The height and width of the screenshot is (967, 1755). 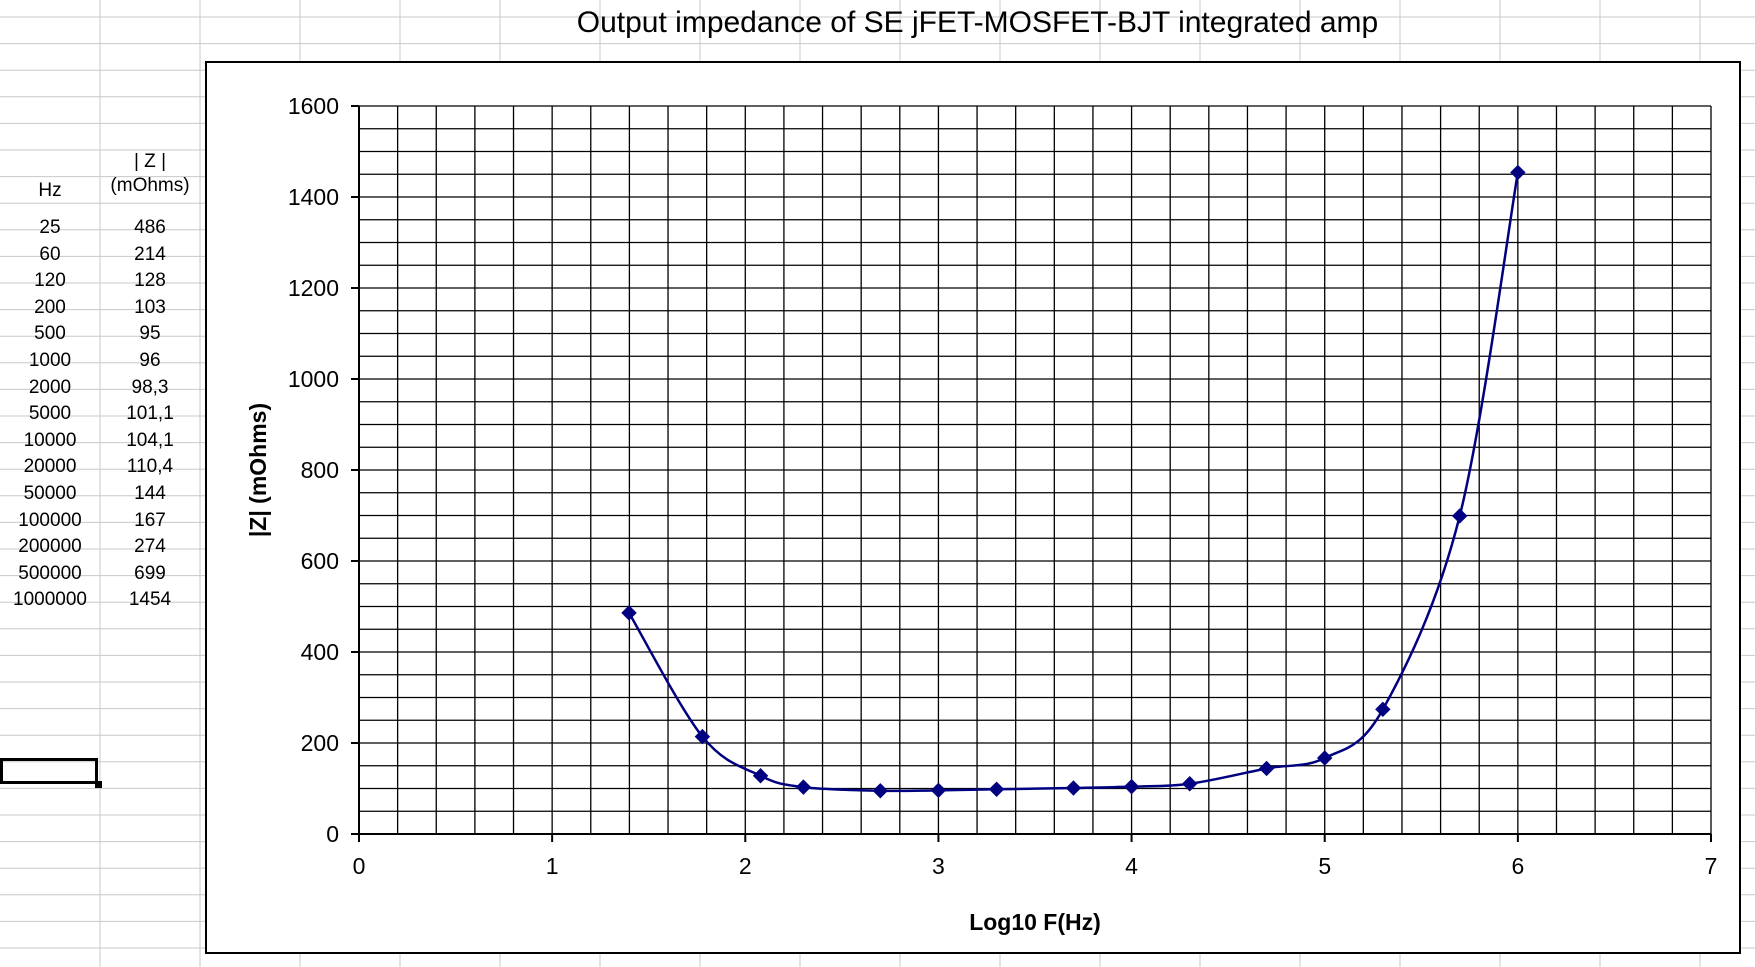 I want to click on fill-handle, so click(x=98, y=784).